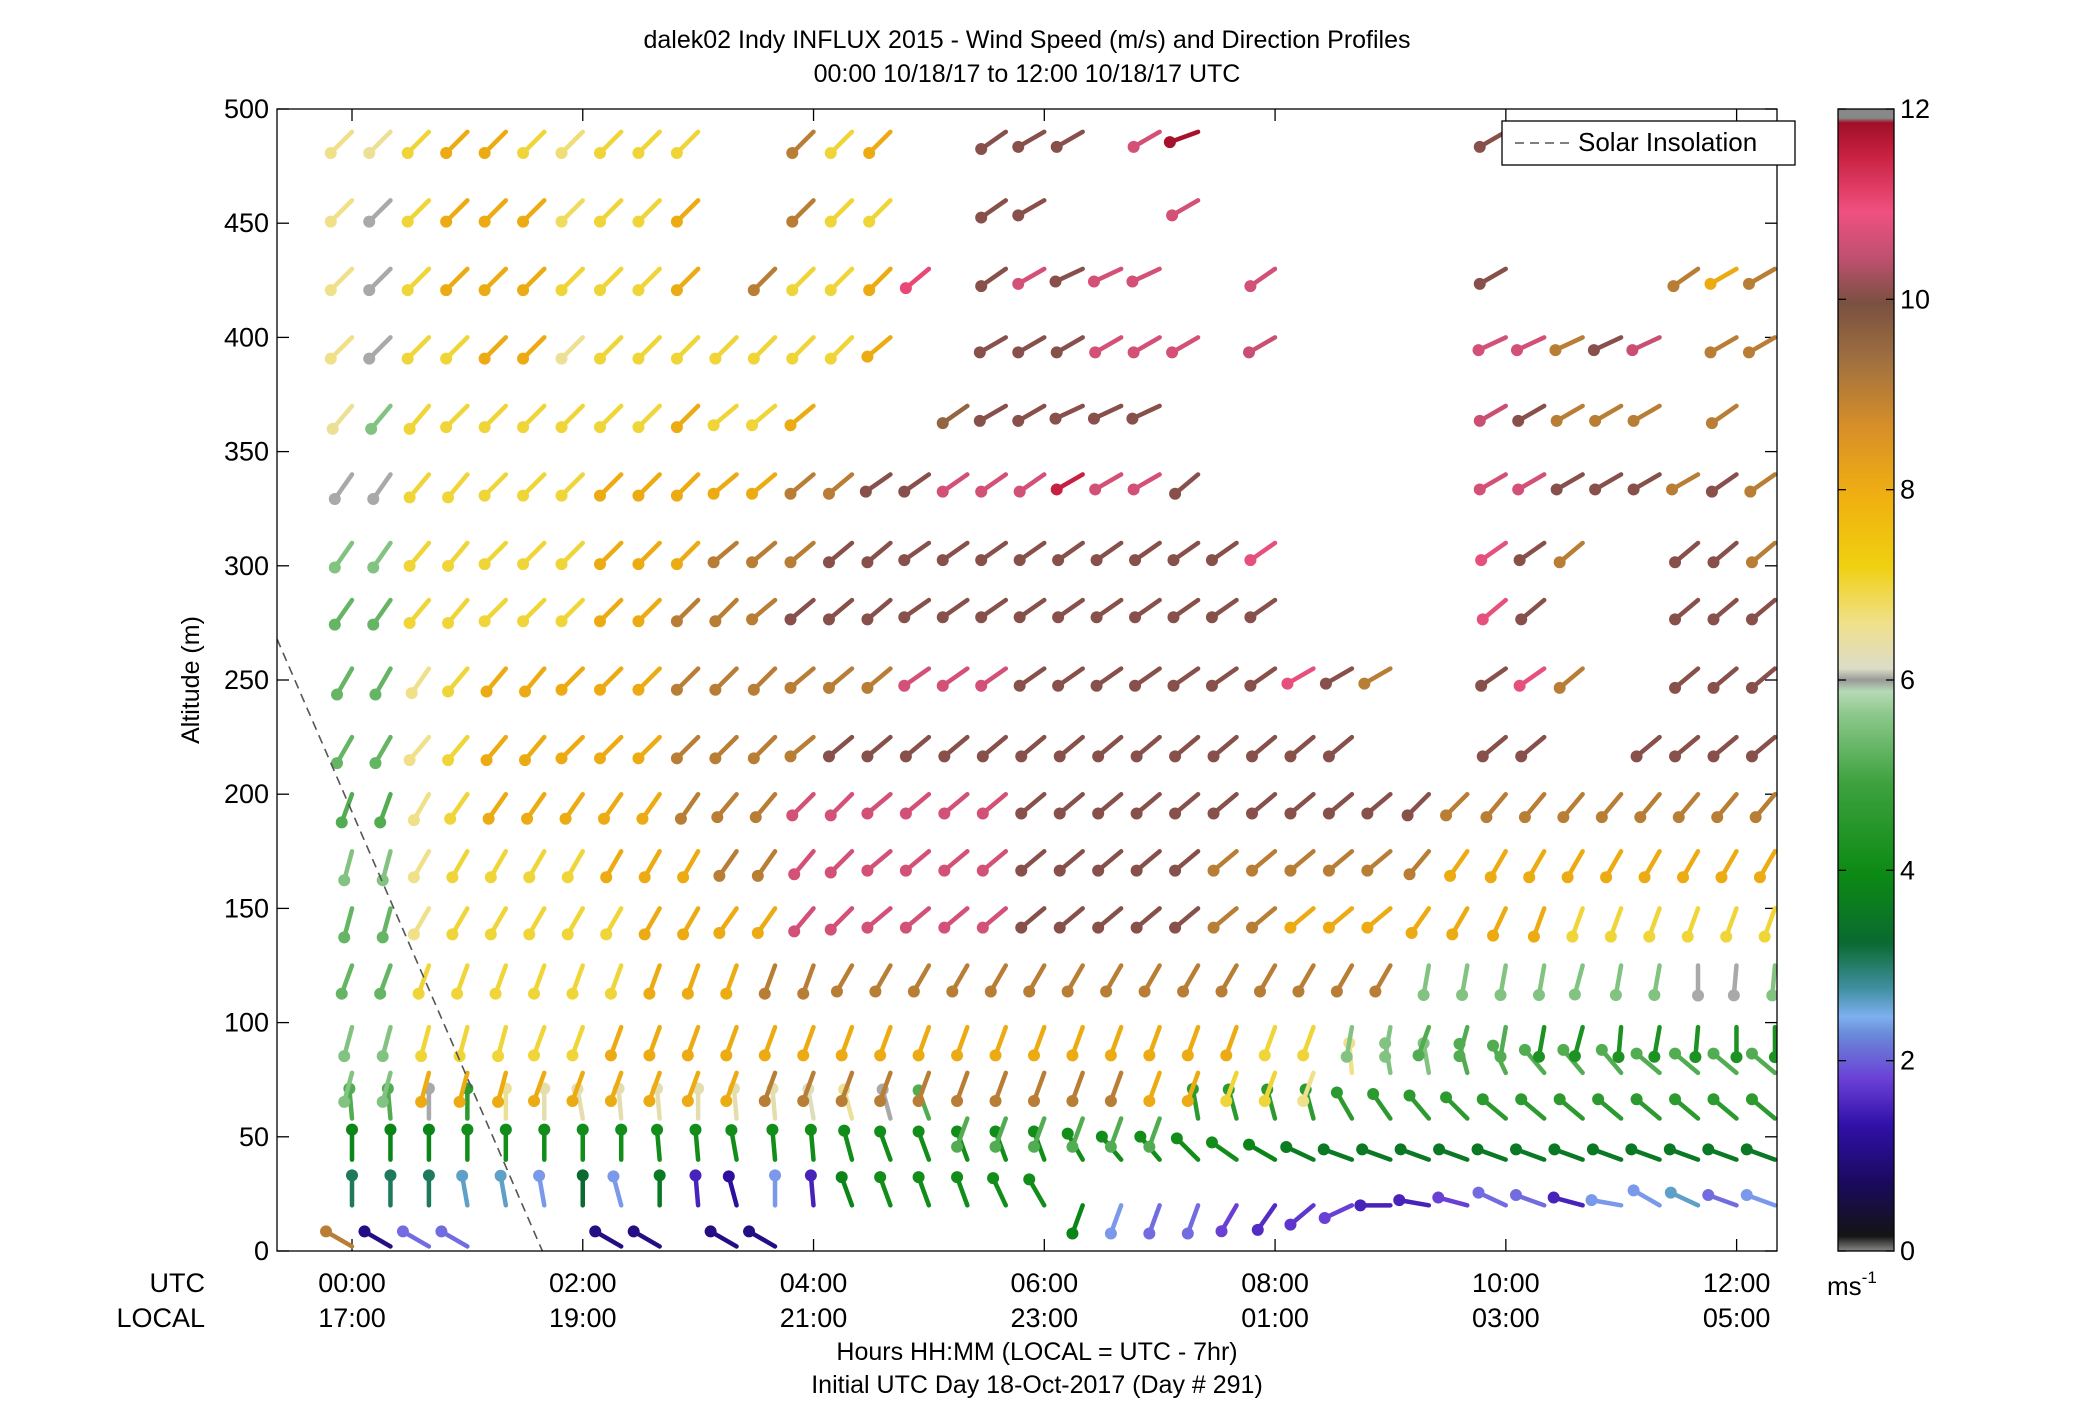 Image resolution: width=2098 pixels, height=1425 pixels. Describe the element at coordinates (1027, 74) in the screenshot. I see `chart-subtitle: 00:00 10/18/17 to 12:00 10/18/17 UTC` at that location.